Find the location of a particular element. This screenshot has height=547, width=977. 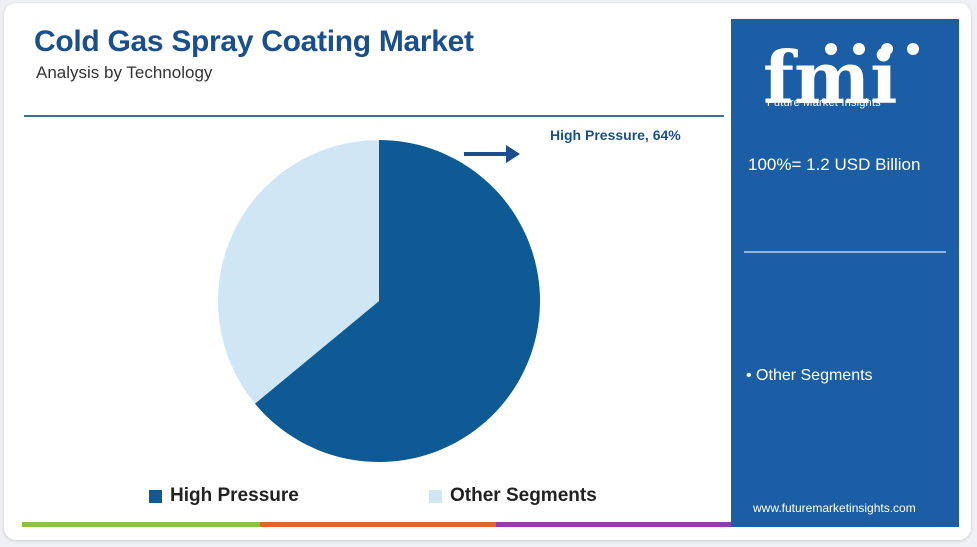

legend-item-other-segments: Other Segments is located at coordinates (513, 496).